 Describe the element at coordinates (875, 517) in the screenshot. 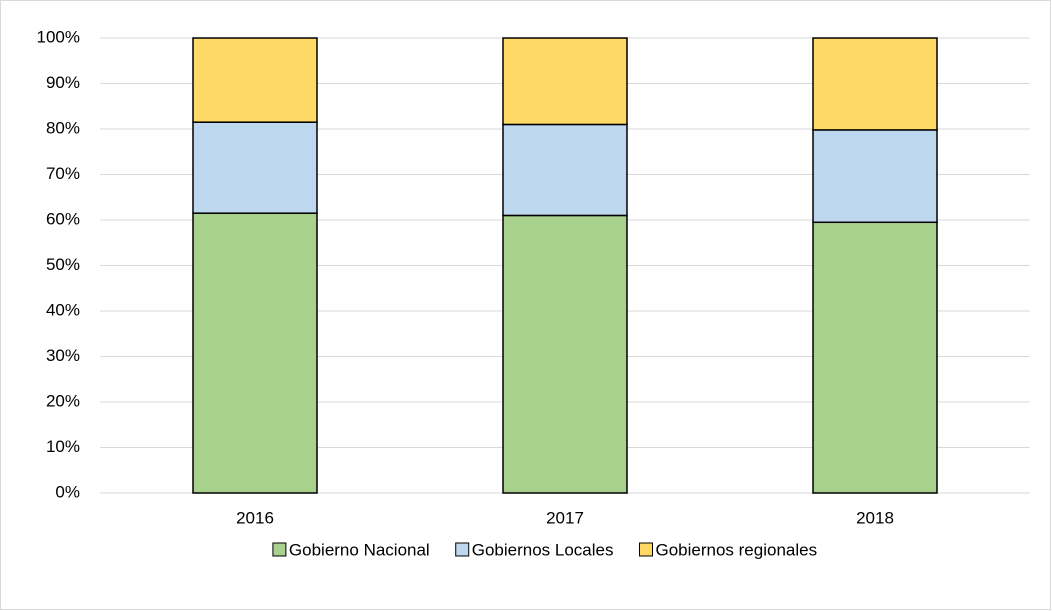

I see `x-tick-label: 2018` at that location.